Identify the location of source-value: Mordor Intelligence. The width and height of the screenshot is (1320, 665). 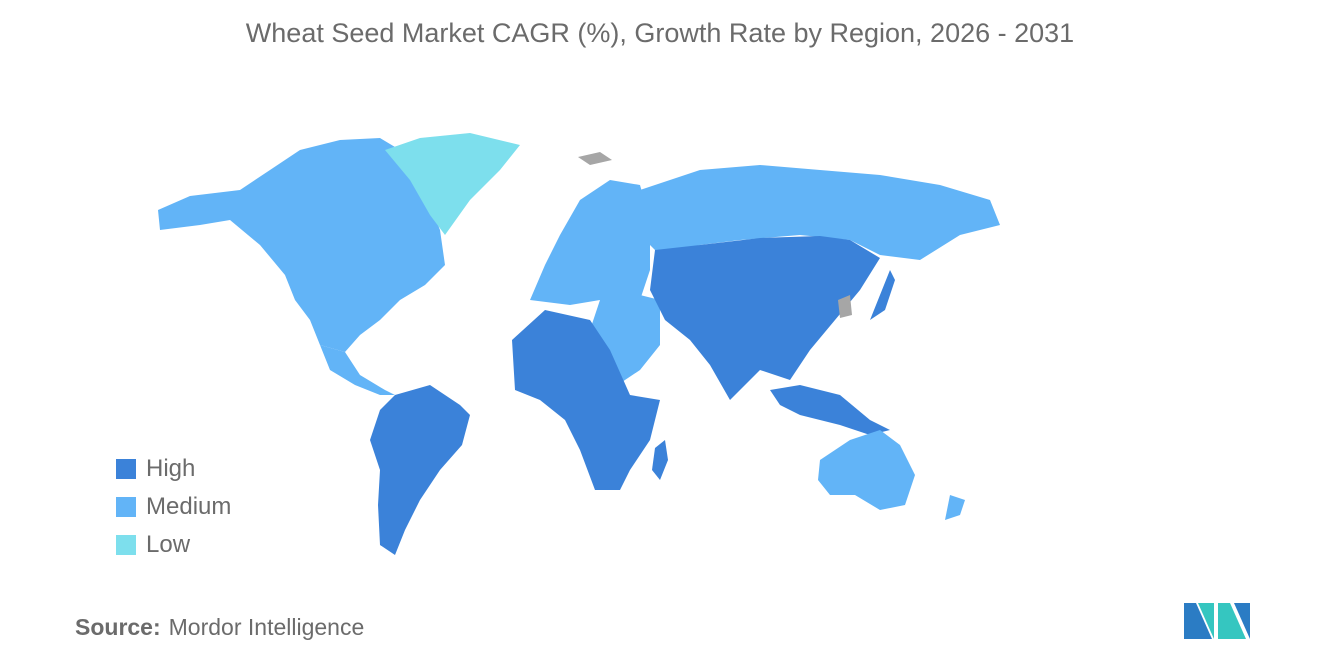
(266, 627).